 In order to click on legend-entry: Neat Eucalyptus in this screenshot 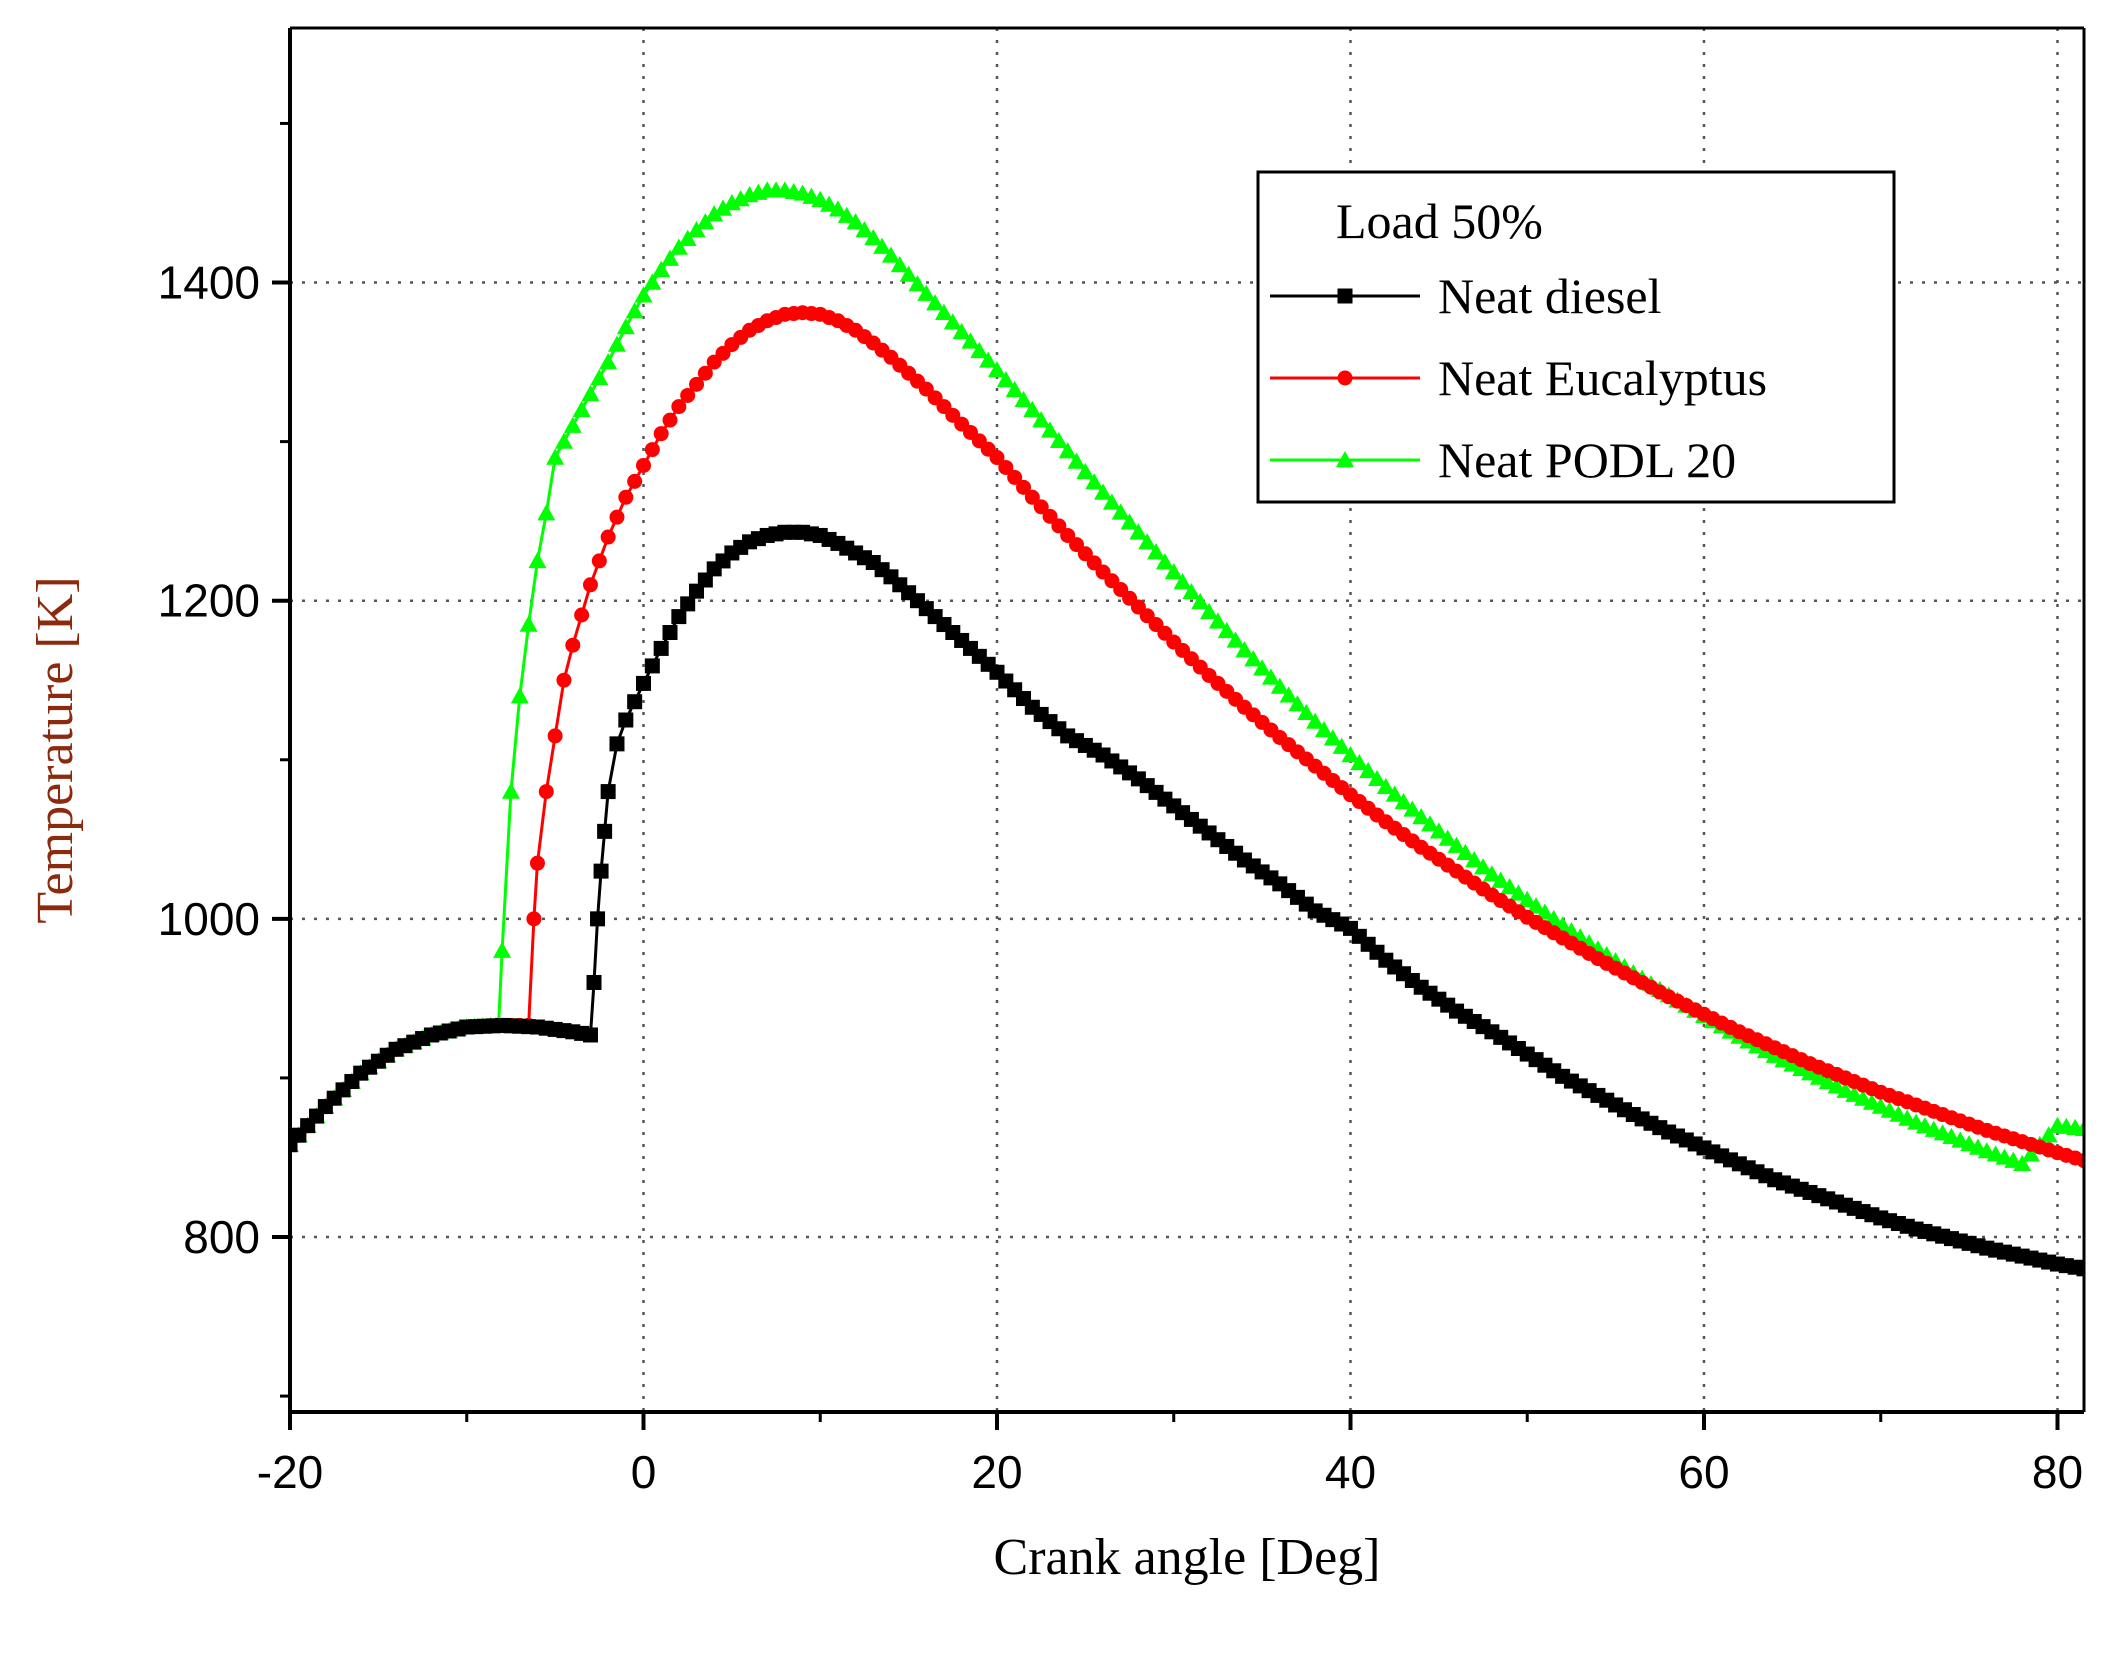, I will do `click(1602, 378)`.